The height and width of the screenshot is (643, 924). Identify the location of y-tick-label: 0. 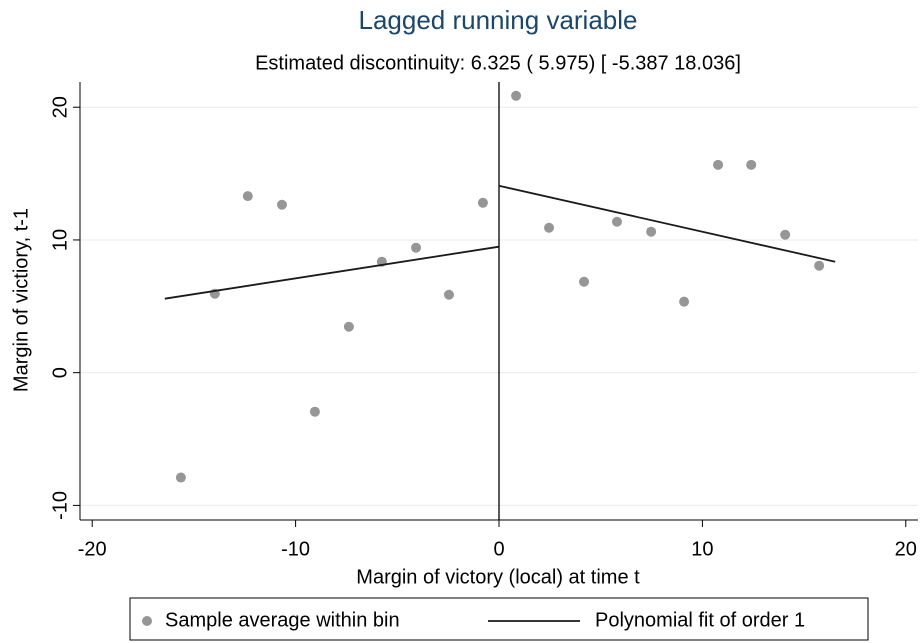
(60, 372).